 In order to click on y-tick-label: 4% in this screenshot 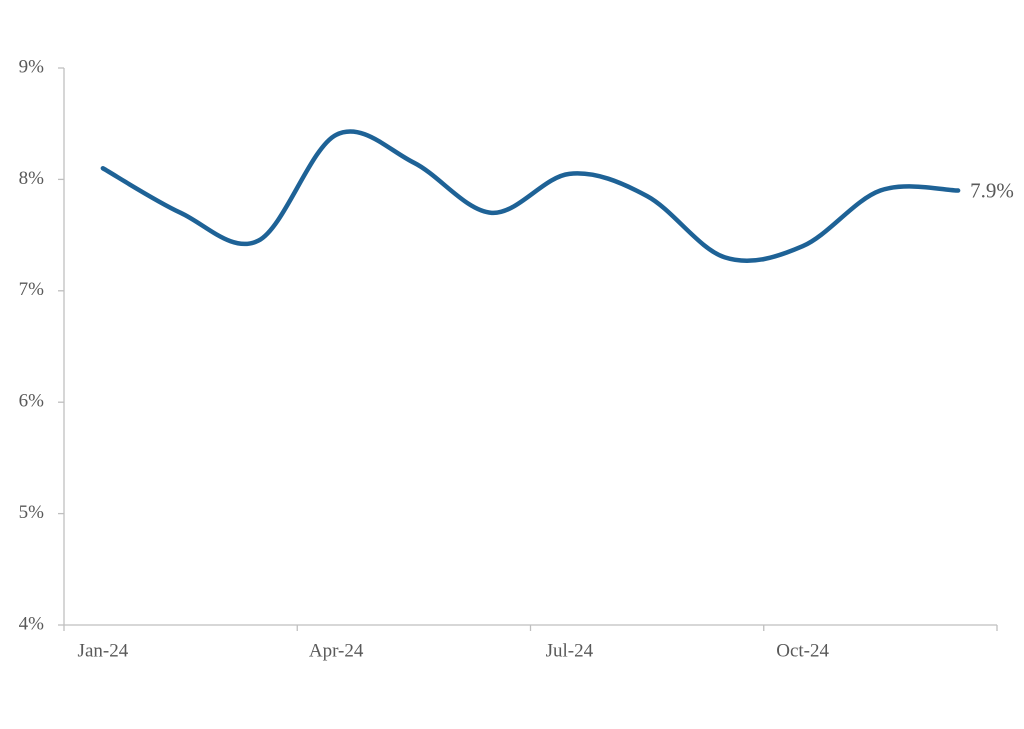, I will do `click(32, 623)`.